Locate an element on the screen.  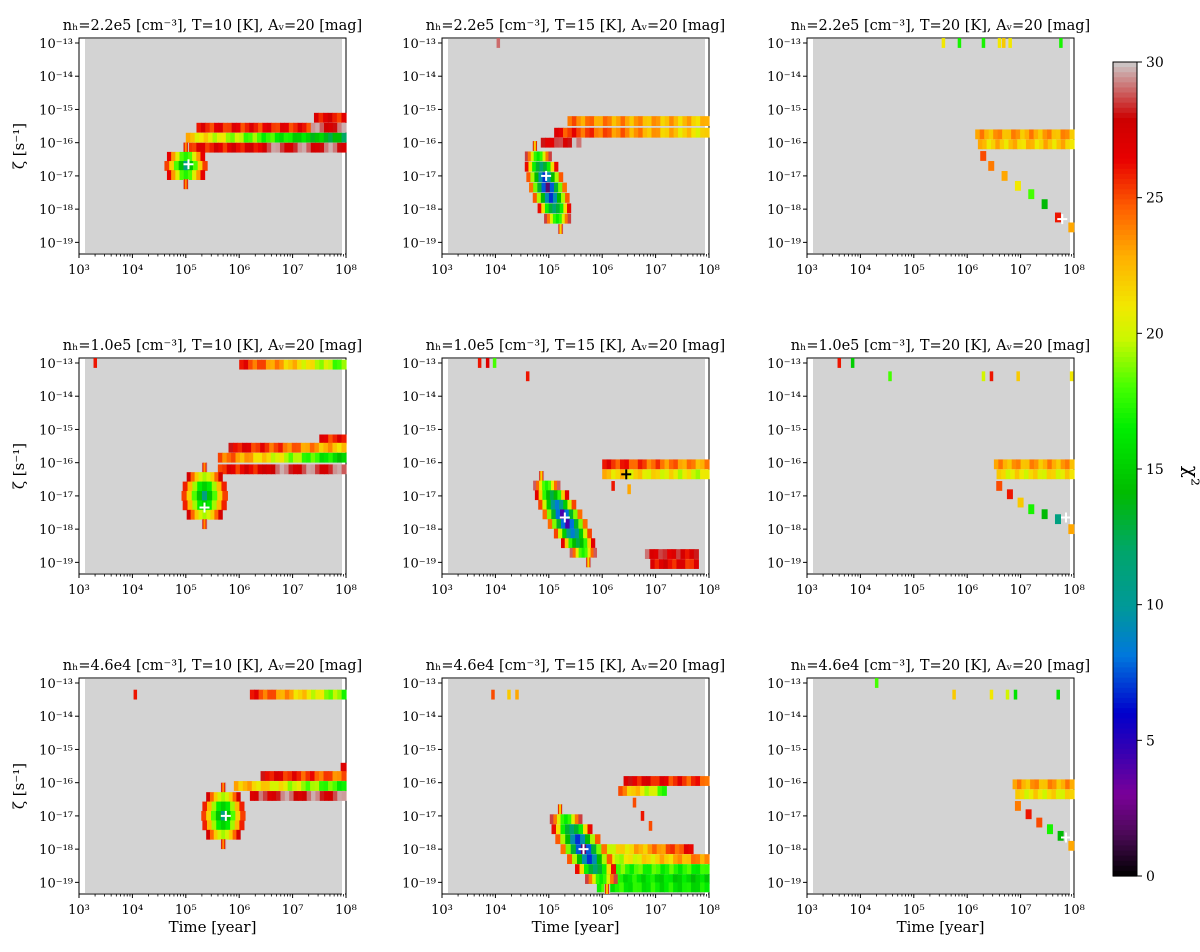
x-axis-label: Time [year] is located at coordinates (941, 927).